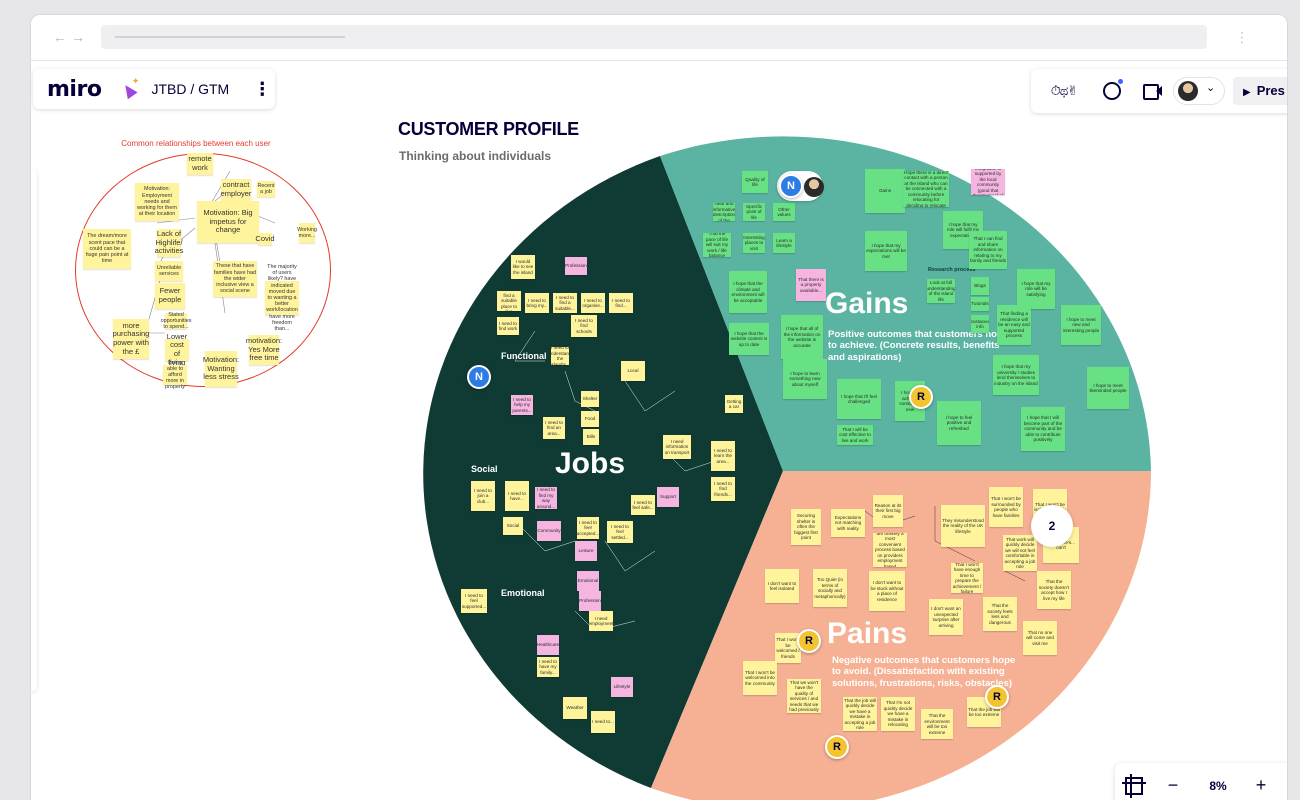  Describe the element at coordinates (590, 399) in the screenshot. I see `job-sticky-note: Shelter` at that location.